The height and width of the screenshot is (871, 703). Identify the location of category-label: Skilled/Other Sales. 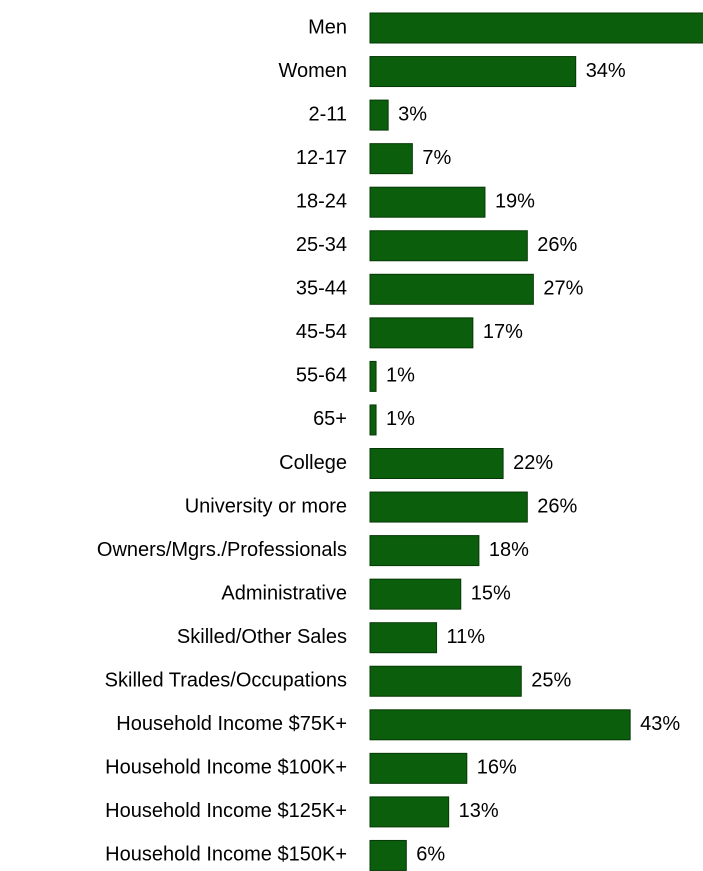
(262, 637).